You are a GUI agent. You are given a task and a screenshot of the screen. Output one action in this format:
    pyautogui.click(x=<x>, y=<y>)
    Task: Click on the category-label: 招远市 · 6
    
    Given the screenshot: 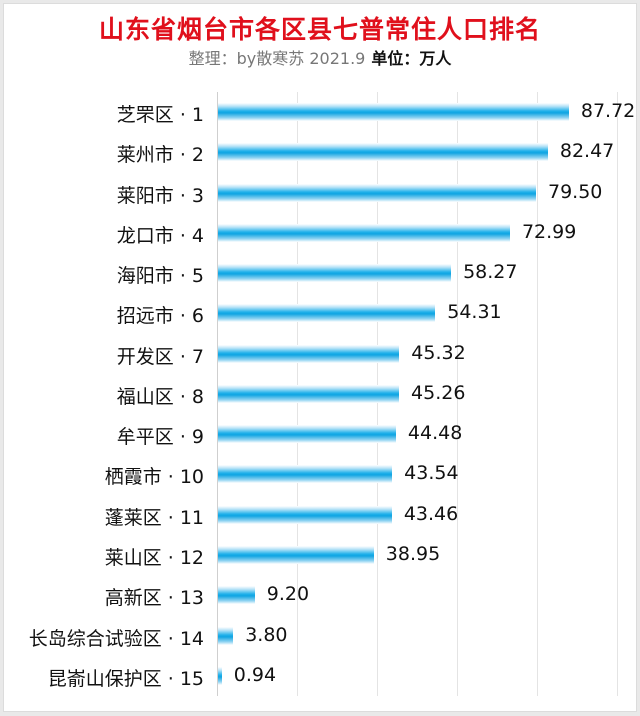 What is the action you would take?
    pyautogui.click(x=160, y=316)
    